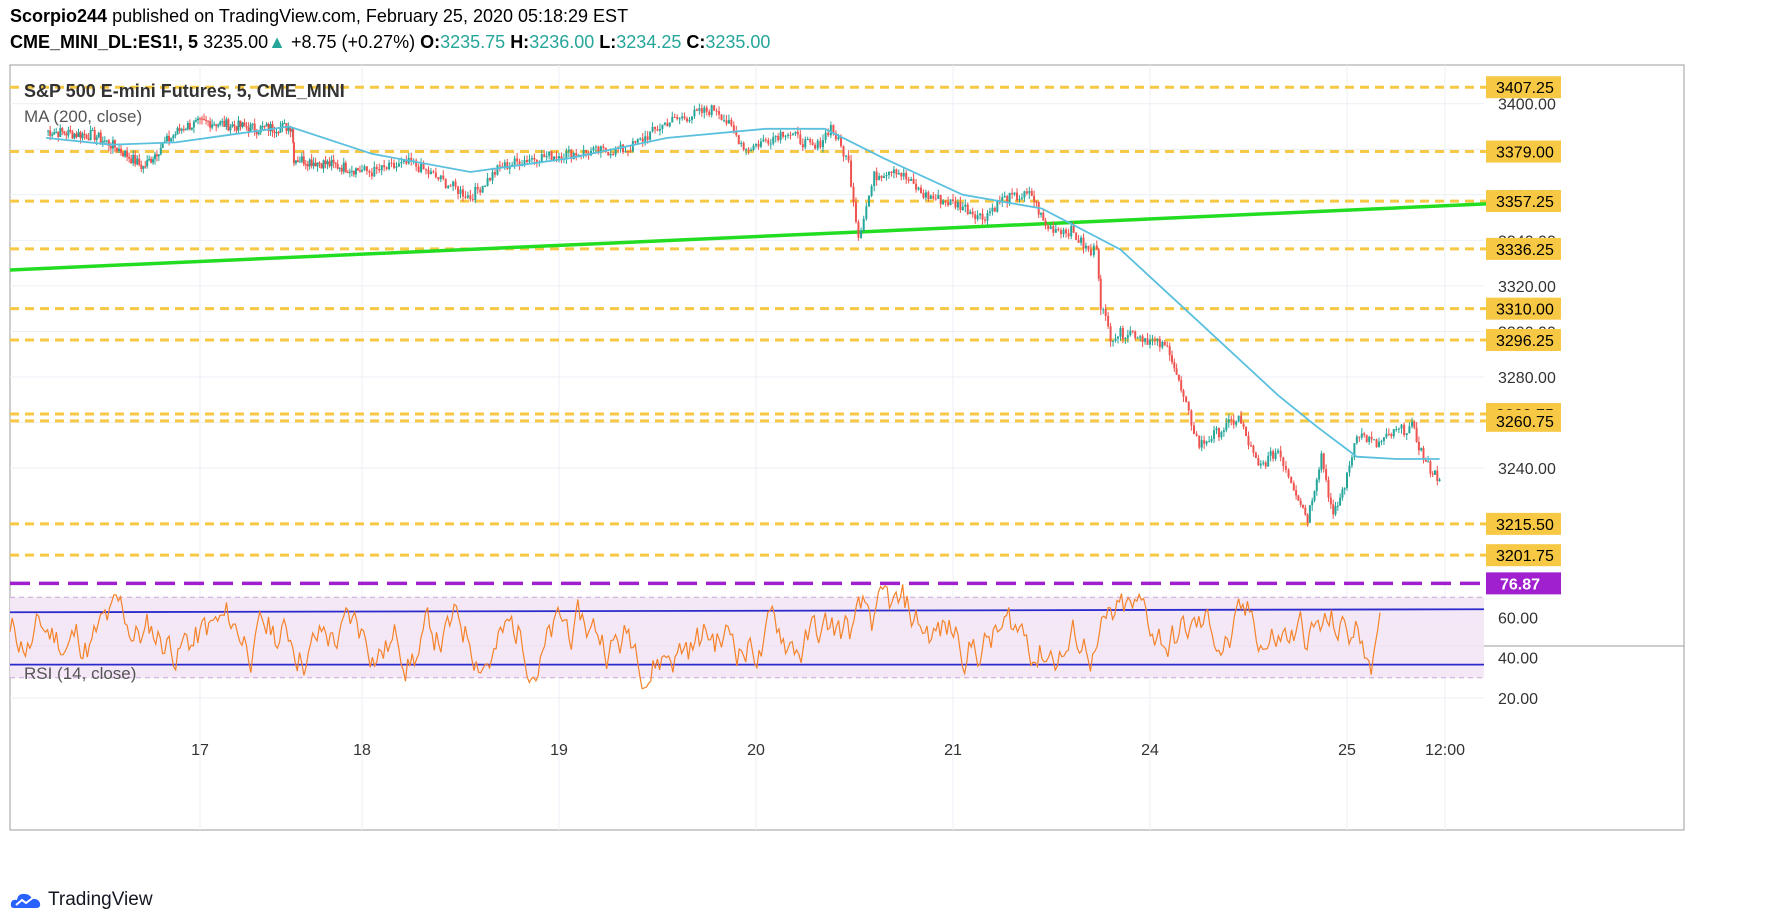  I want to click on author-name: Scorpio244, so click(59, 16).